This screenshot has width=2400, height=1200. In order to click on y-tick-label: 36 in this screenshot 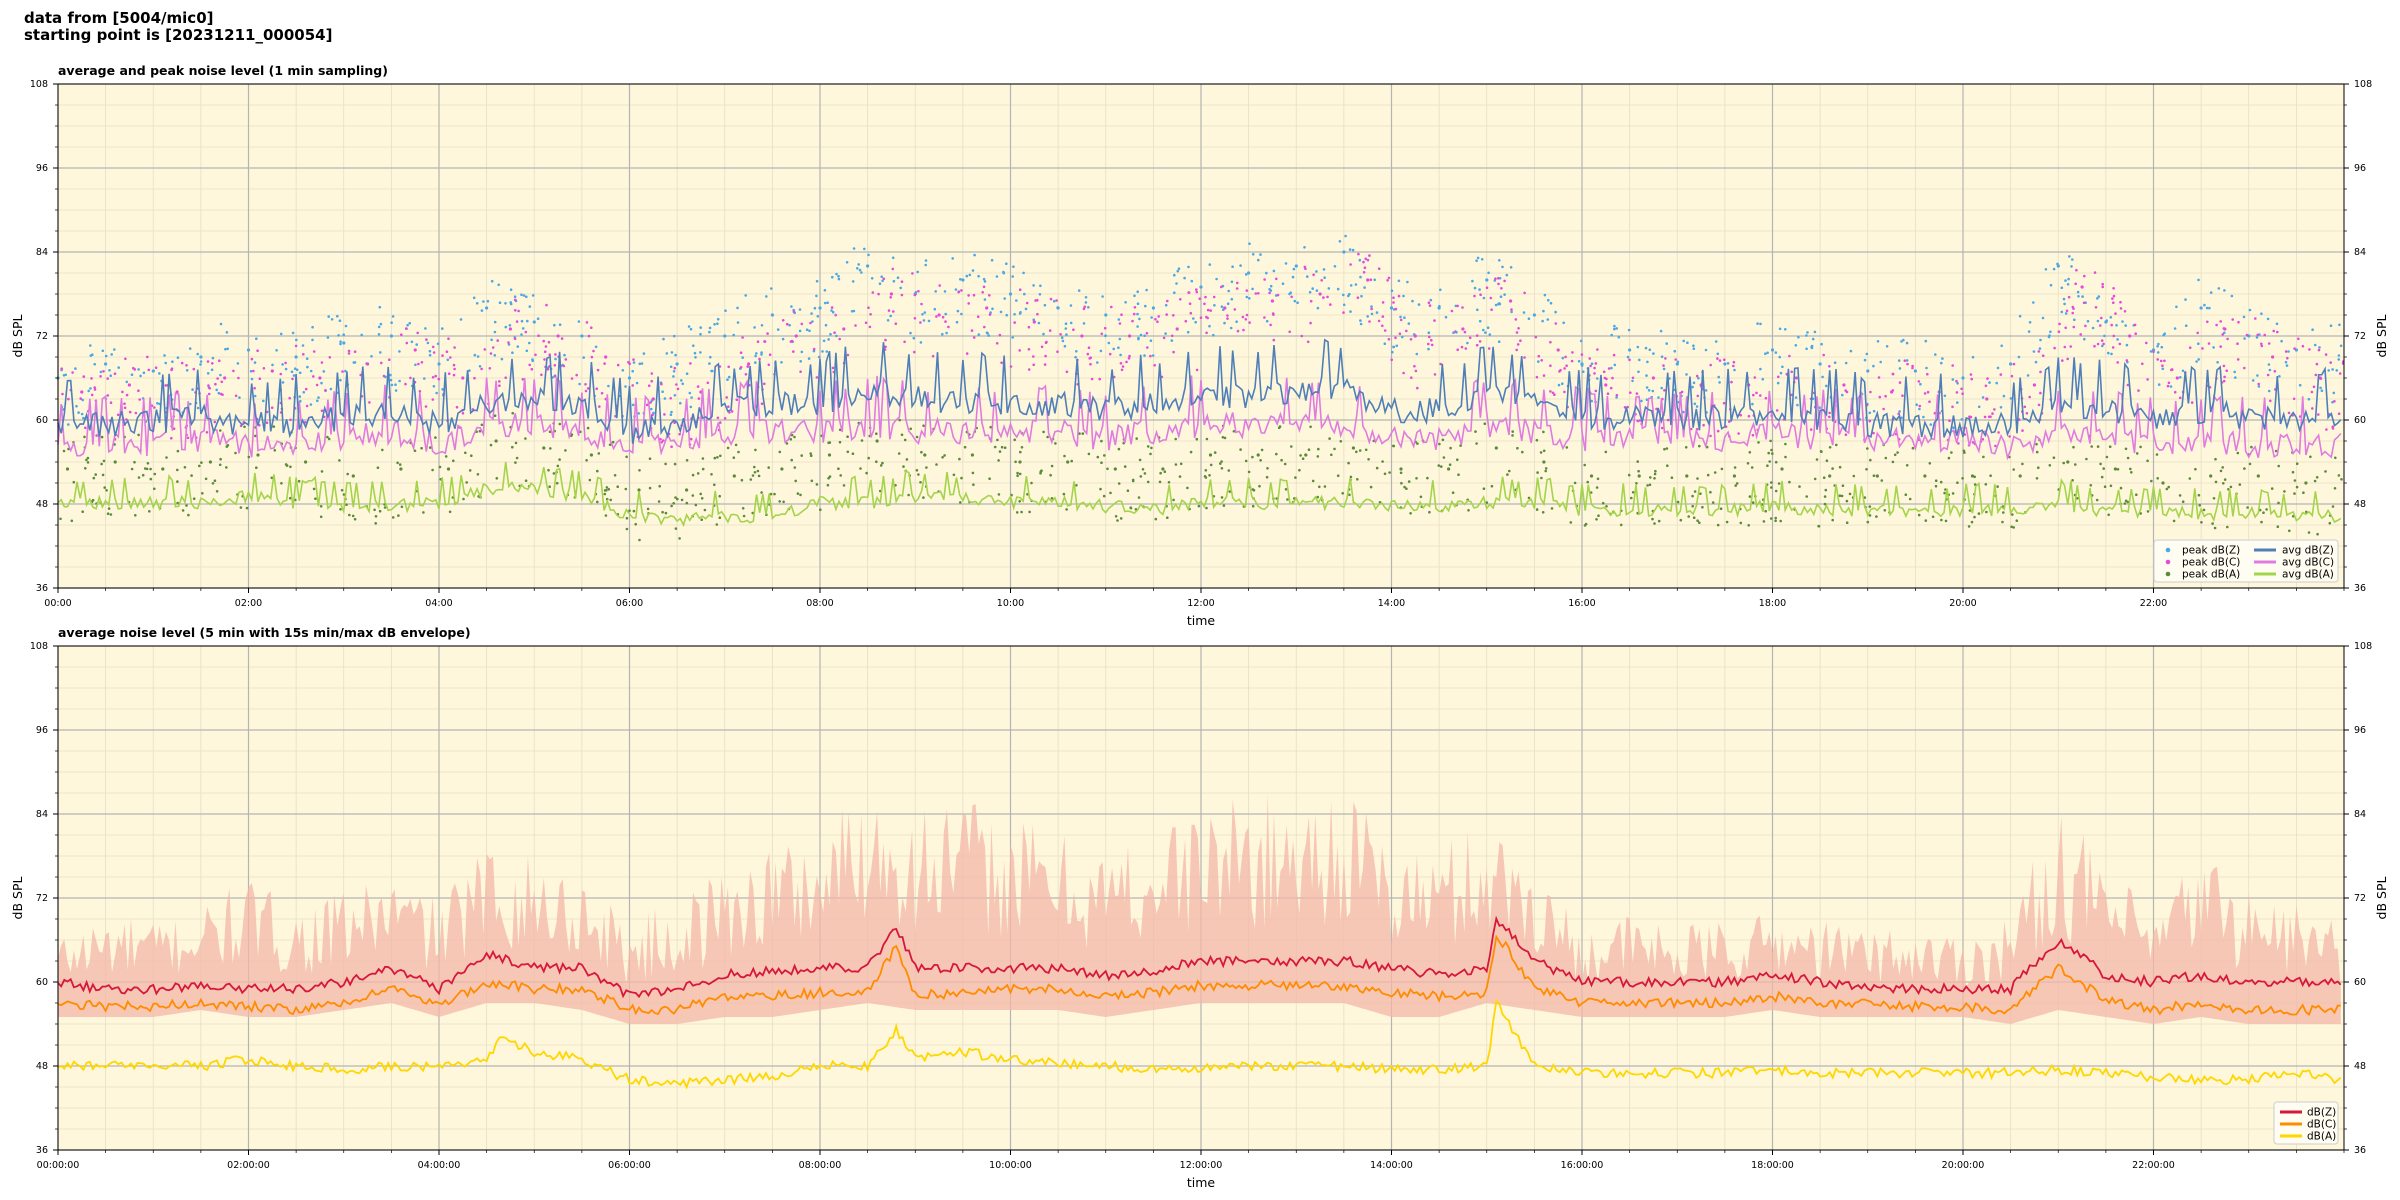, I will do `click(42, 588)`.